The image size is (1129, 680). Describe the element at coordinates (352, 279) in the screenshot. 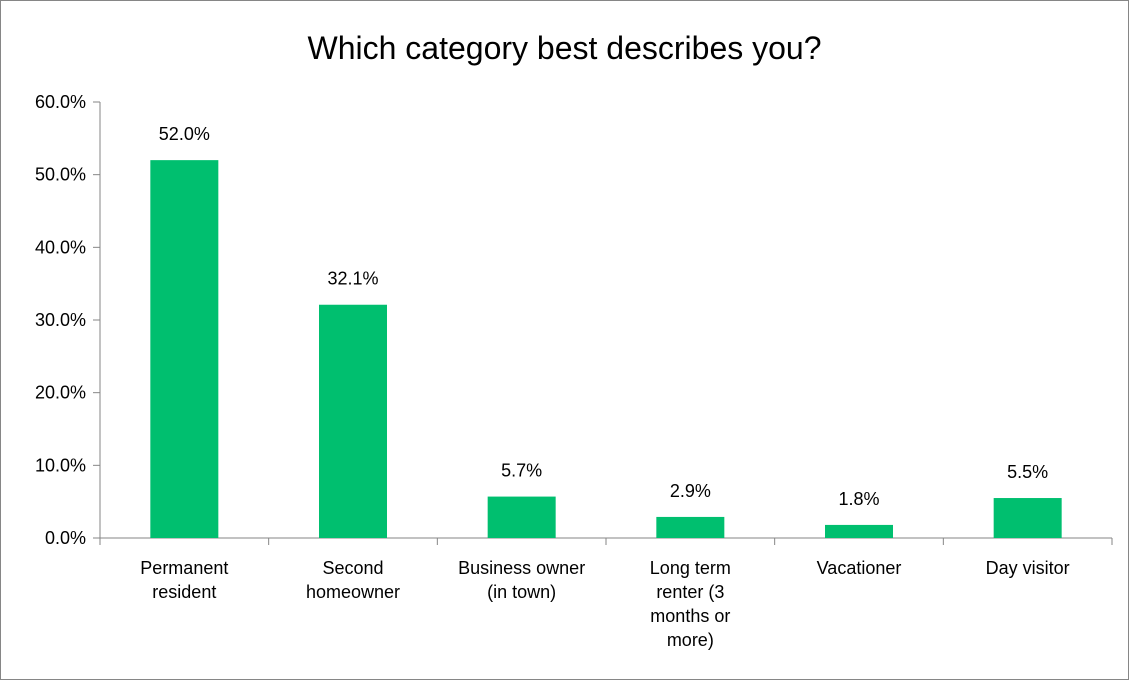

I see `data-label: 32.1%` at that location.